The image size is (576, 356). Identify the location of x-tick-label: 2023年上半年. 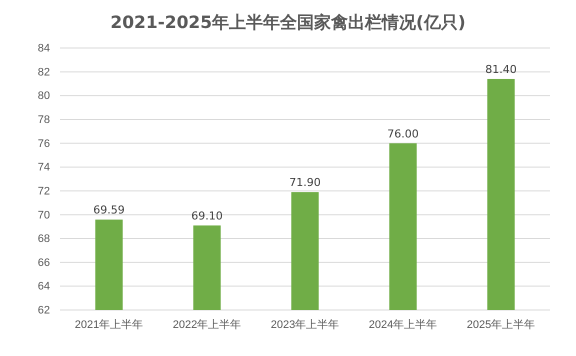
(305, 324).